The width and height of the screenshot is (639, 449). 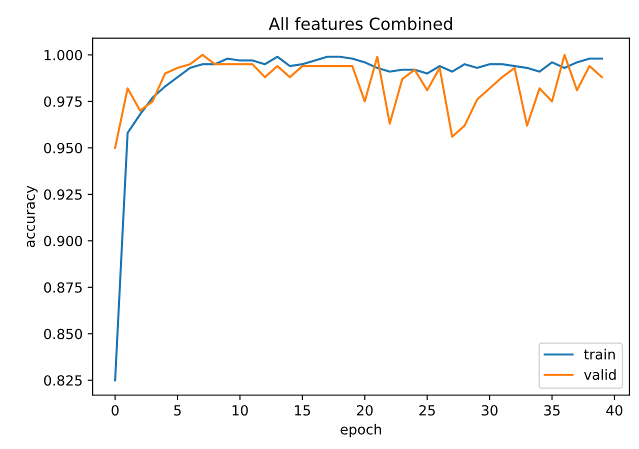 I want to click on y-tick-label: 0.875, so click(x=63, y=287).